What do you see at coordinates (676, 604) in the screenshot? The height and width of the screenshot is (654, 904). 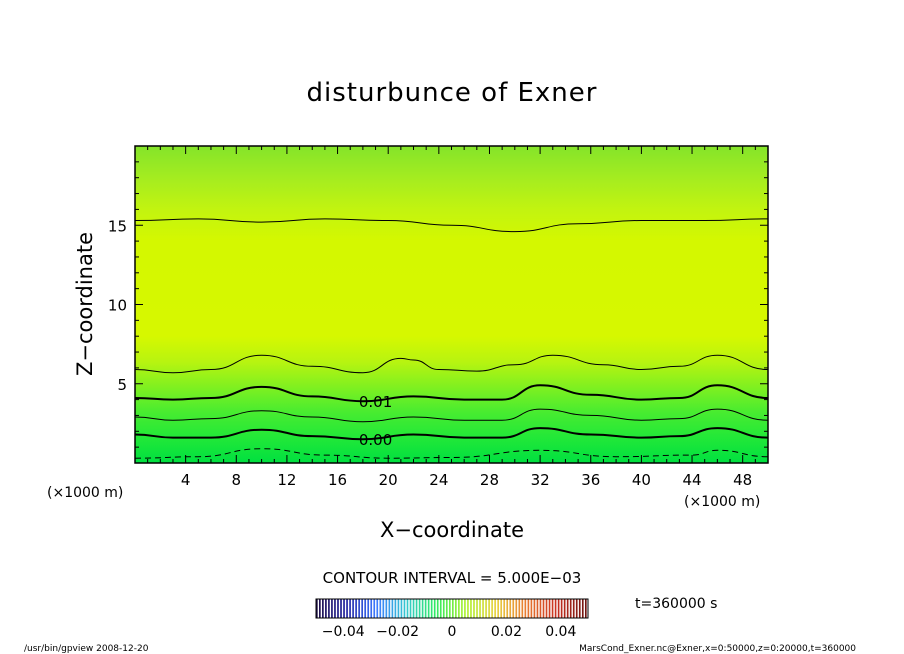 I see `time-label: t=360000 s` at bounding box center [676, 604].